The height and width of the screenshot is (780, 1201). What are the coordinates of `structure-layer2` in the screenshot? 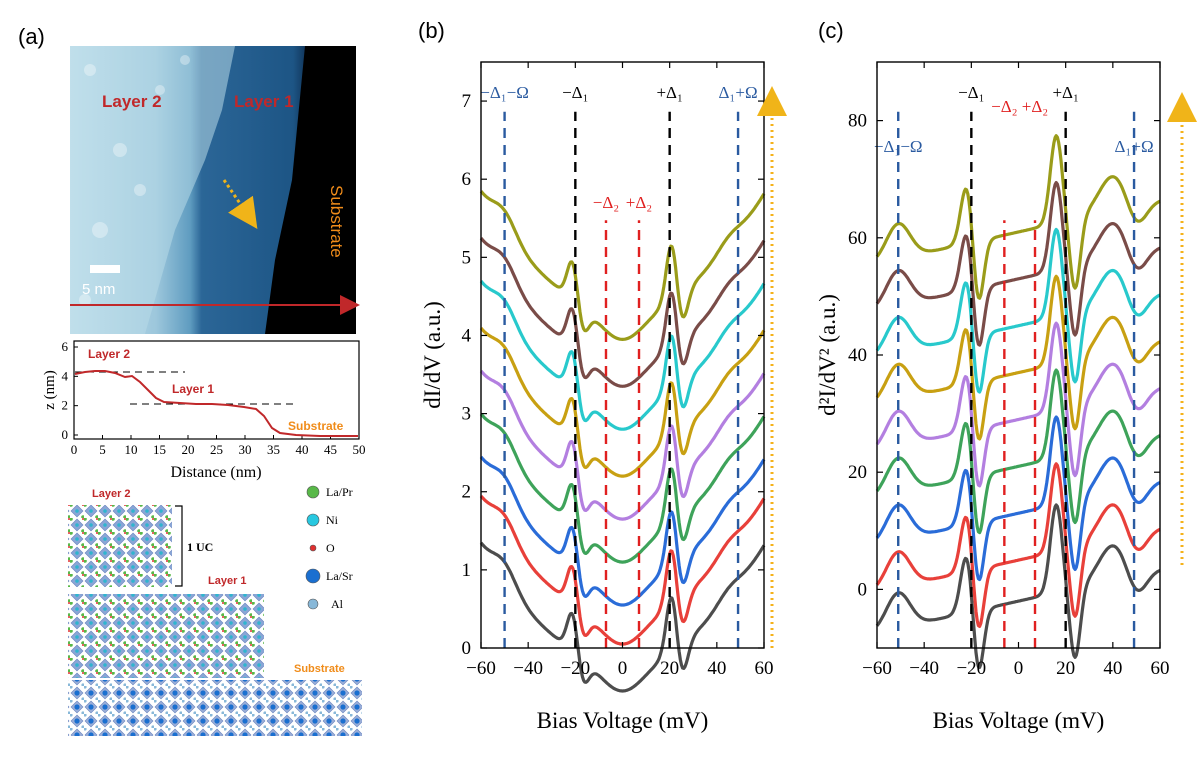 It's located at (120, 546).